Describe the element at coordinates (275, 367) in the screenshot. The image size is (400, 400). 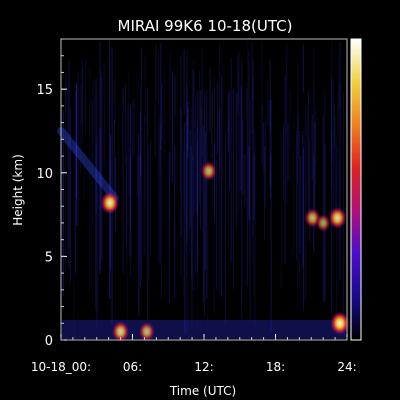
I see `x-tick-label: 18:` at that location.